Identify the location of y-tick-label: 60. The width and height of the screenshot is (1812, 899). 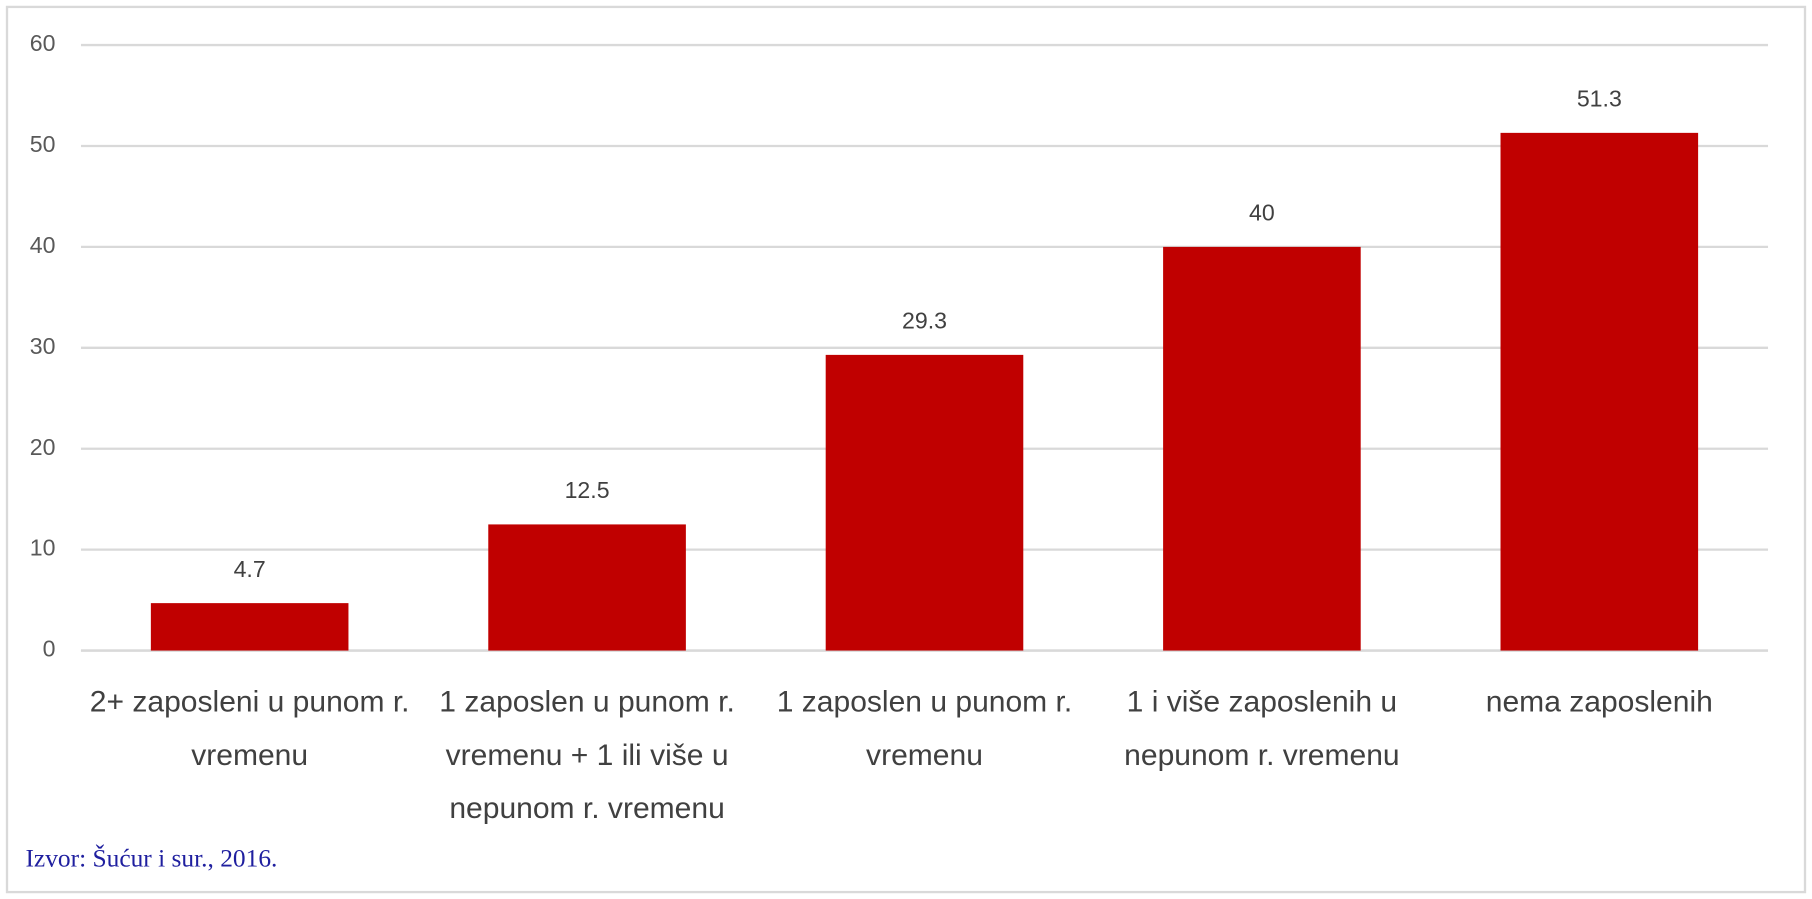
(43, 43).